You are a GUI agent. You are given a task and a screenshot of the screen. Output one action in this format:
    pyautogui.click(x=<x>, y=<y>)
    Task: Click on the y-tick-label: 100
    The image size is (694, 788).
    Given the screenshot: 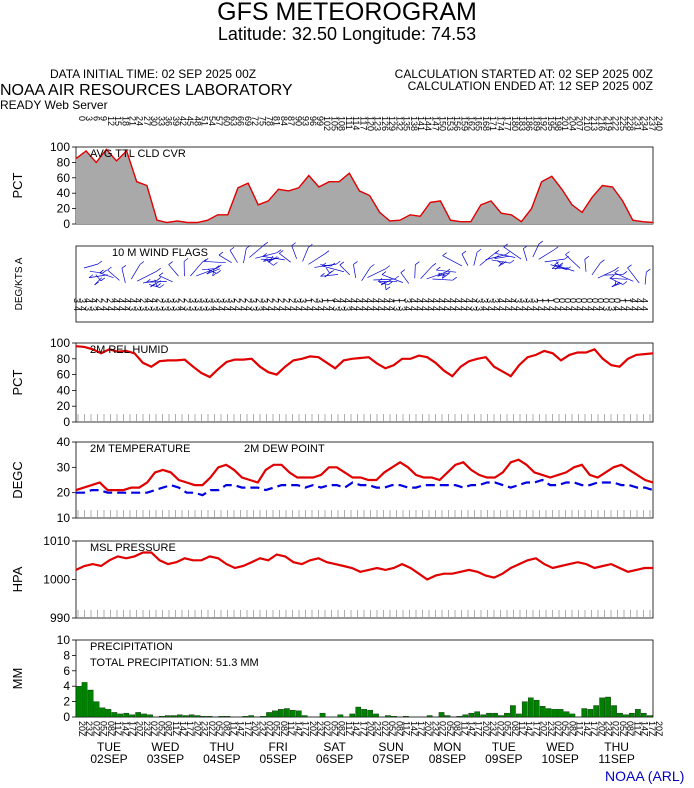 What is the action you would take?
    pyautogui.click(x=60, y=147)
    